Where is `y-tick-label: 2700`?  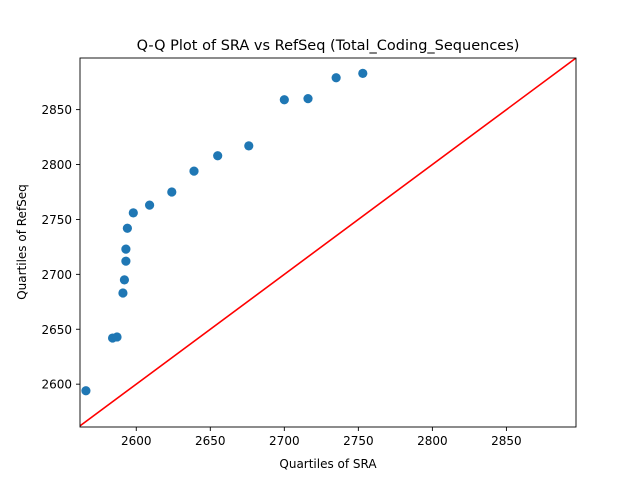 y-tick-label: 2700 is located at coordinates (56, 275).